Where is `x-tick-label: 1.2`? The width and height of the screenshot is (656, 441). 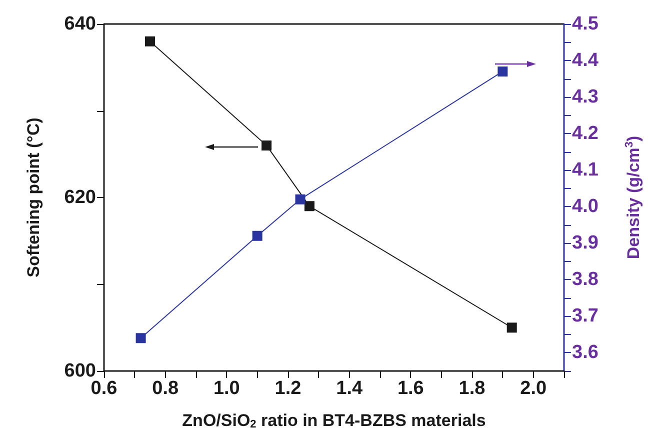
x-tick-label: 1.2 is located at coordinates (288, 388).